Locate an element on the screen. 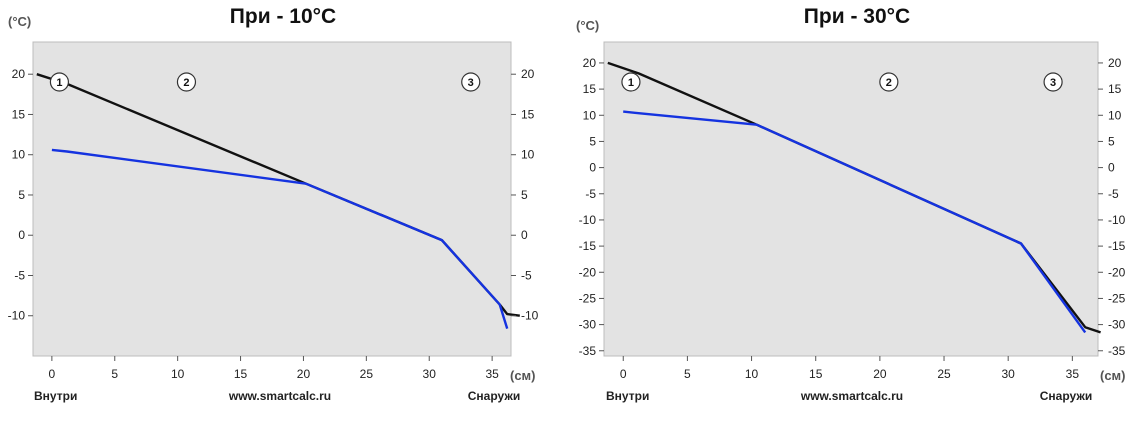 This screenshot has width=1140, height=421. chart-1-layer-badges: 1 2 3 is located at coordinates (265, 82).